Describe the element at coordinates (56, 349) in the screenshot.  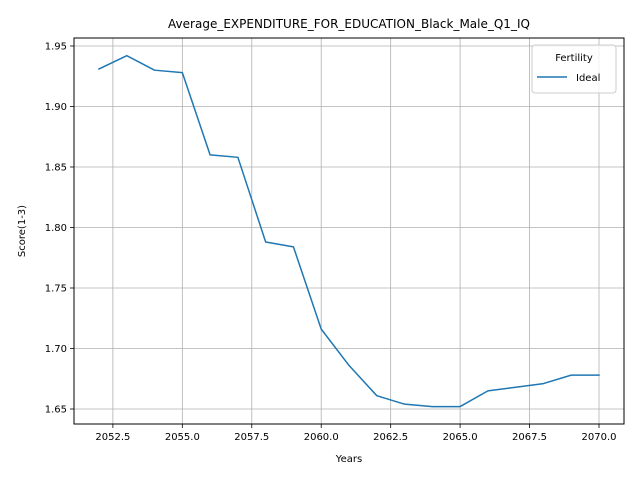
I see `y-tick-label: 1.70` at that location.